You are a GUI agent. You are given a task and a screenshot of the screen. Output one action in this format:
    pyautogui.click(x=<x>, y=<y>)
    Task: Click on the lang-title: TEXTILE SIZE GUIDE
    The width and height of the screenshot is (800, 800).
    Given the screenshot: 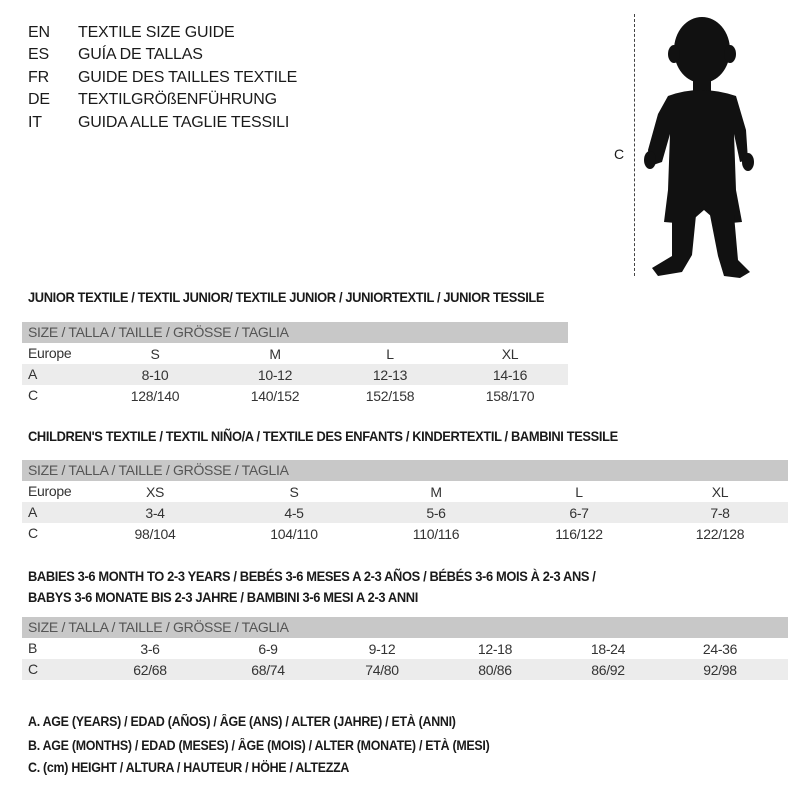 What is the action you would take?
    pyautogui.click(x=156, y=32)
    